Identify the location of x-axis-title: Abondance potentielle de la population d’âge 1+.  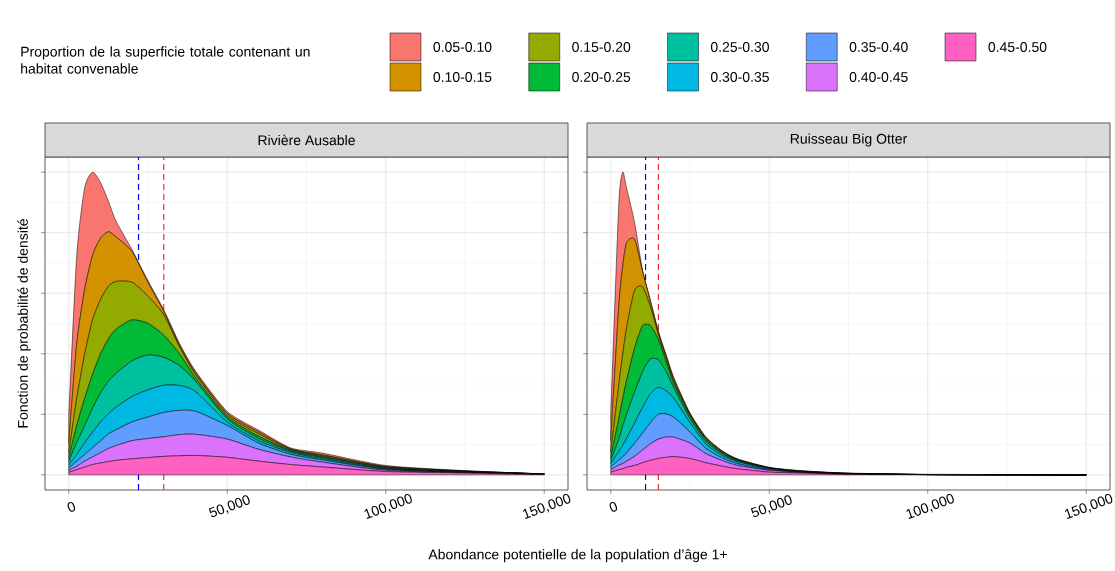
(577, 556).